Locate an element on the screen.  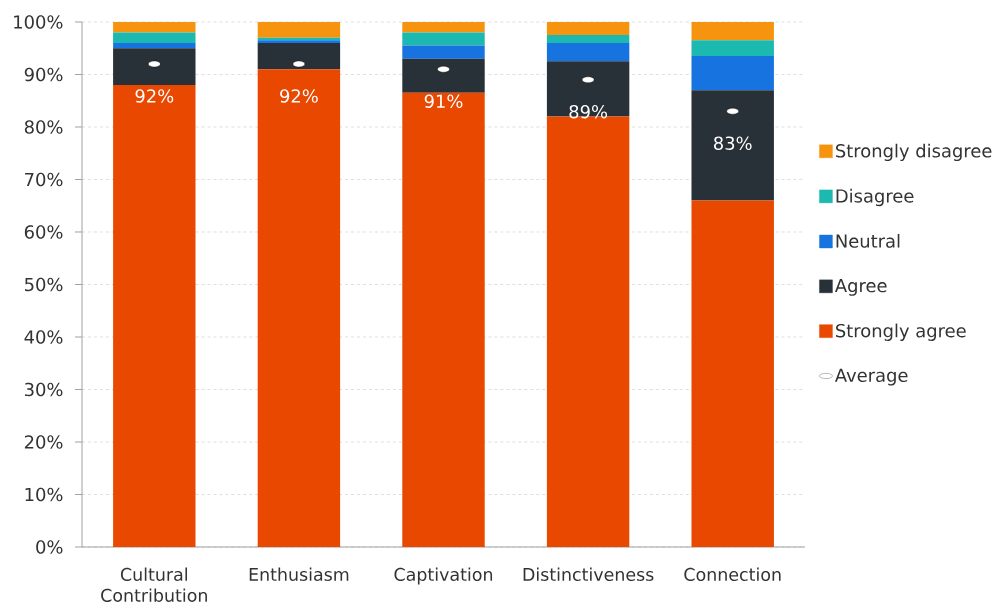
legend-label: Disagree is located at coordinates (875, 197).